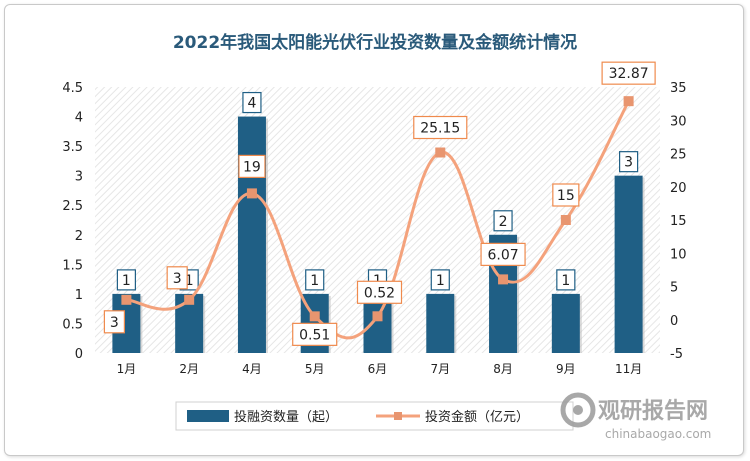 This screenshot has width=750, height=461. Describe the element at coordinates (678, 155) in the screenshot. I see `right-tick-label: 25` at that location.